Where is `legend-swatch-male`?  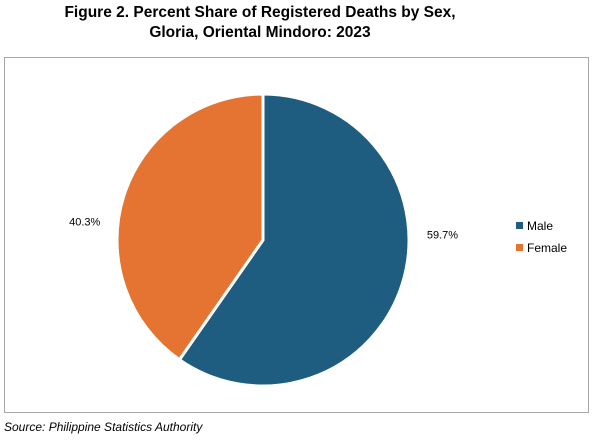
legend-swatch-male is located at coordinates (519, 225).